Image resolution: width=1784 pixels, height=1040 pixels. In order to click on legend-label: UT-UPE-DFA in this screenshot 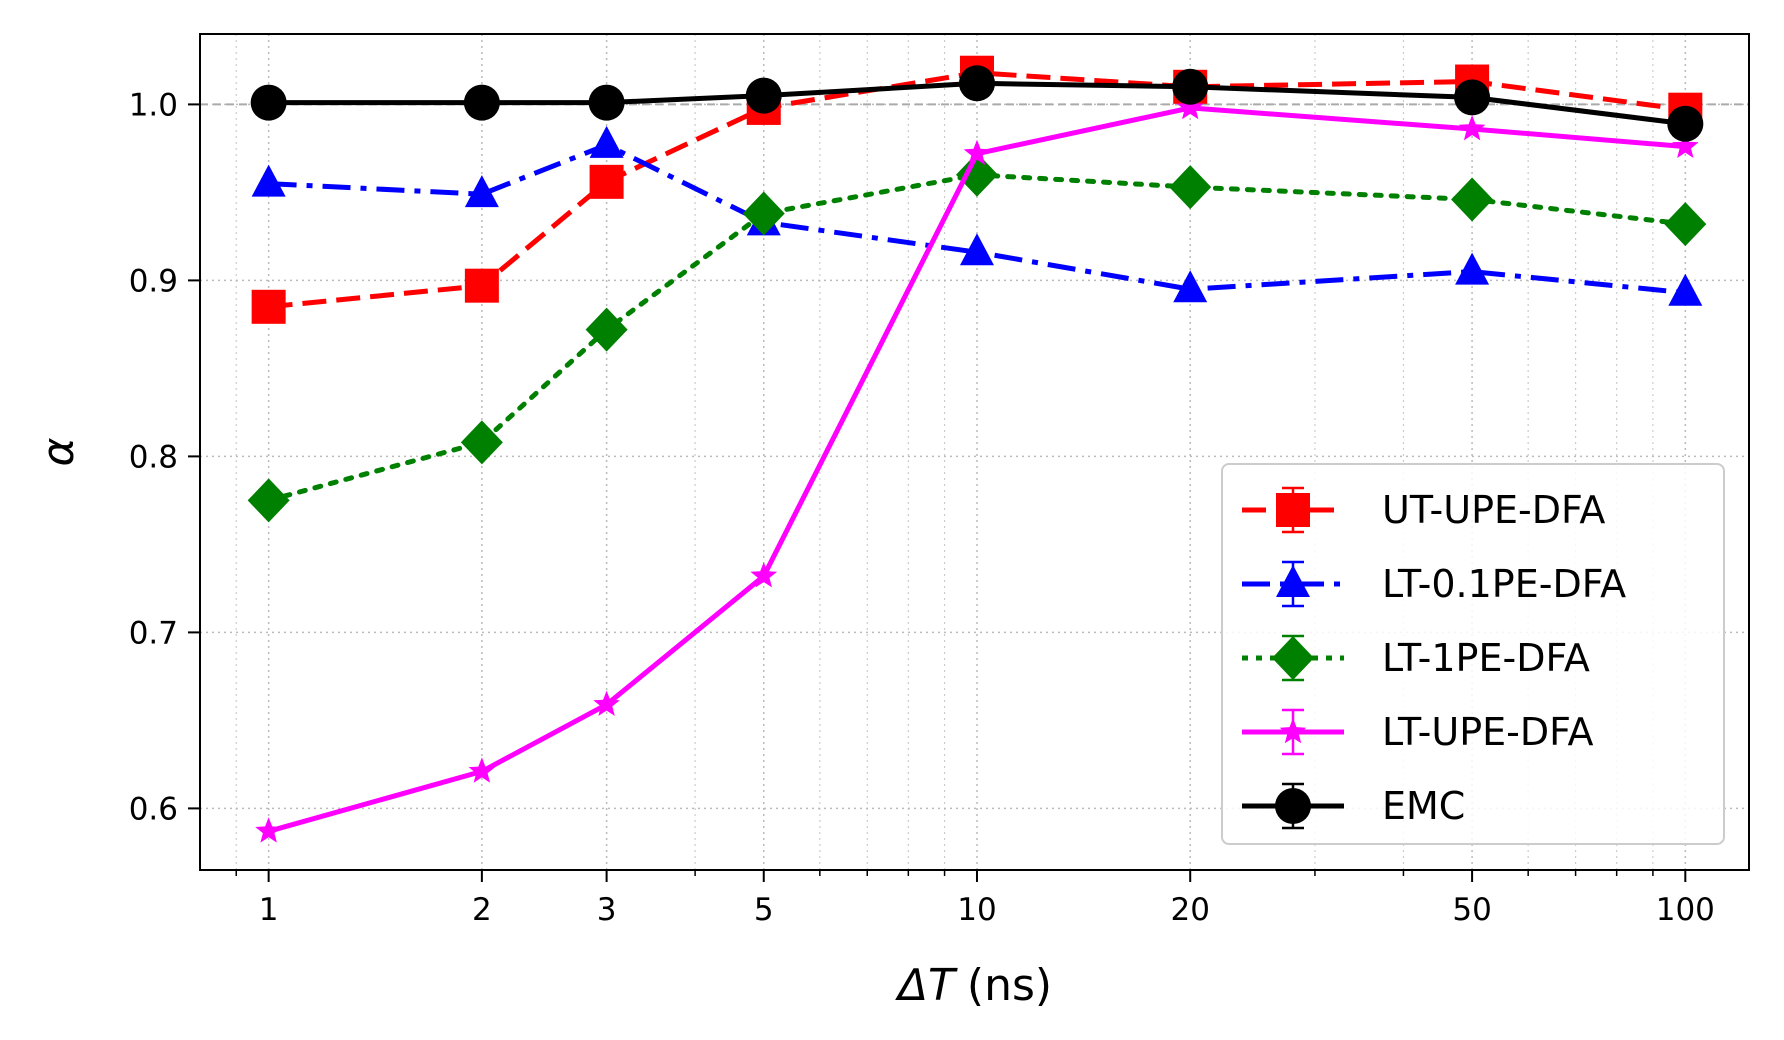, I will do `click(1493, 510)`.